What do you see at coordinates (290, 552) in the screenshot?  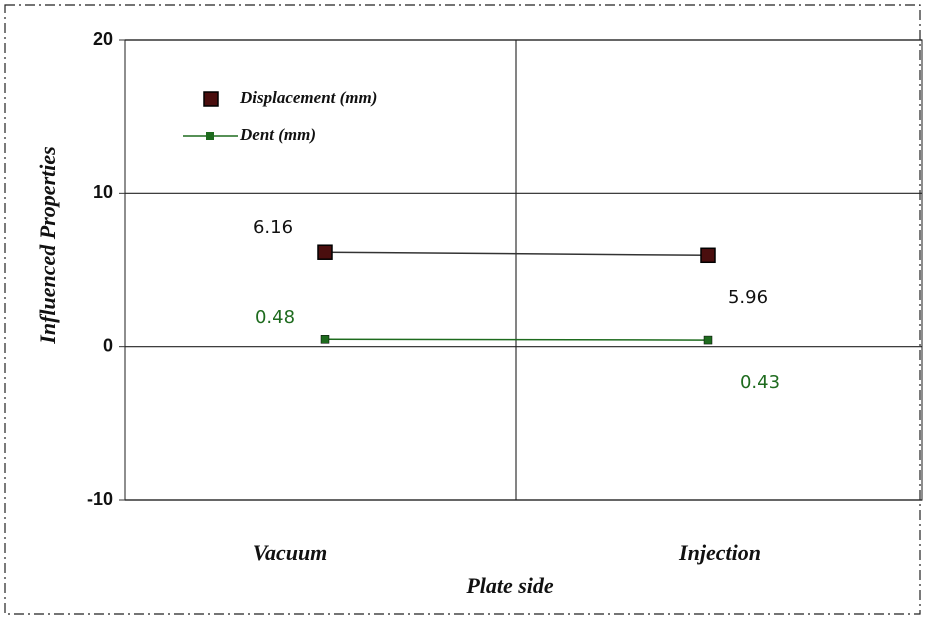 I see `x-tick-label: Vacuum` at bounding box center [290, 552].